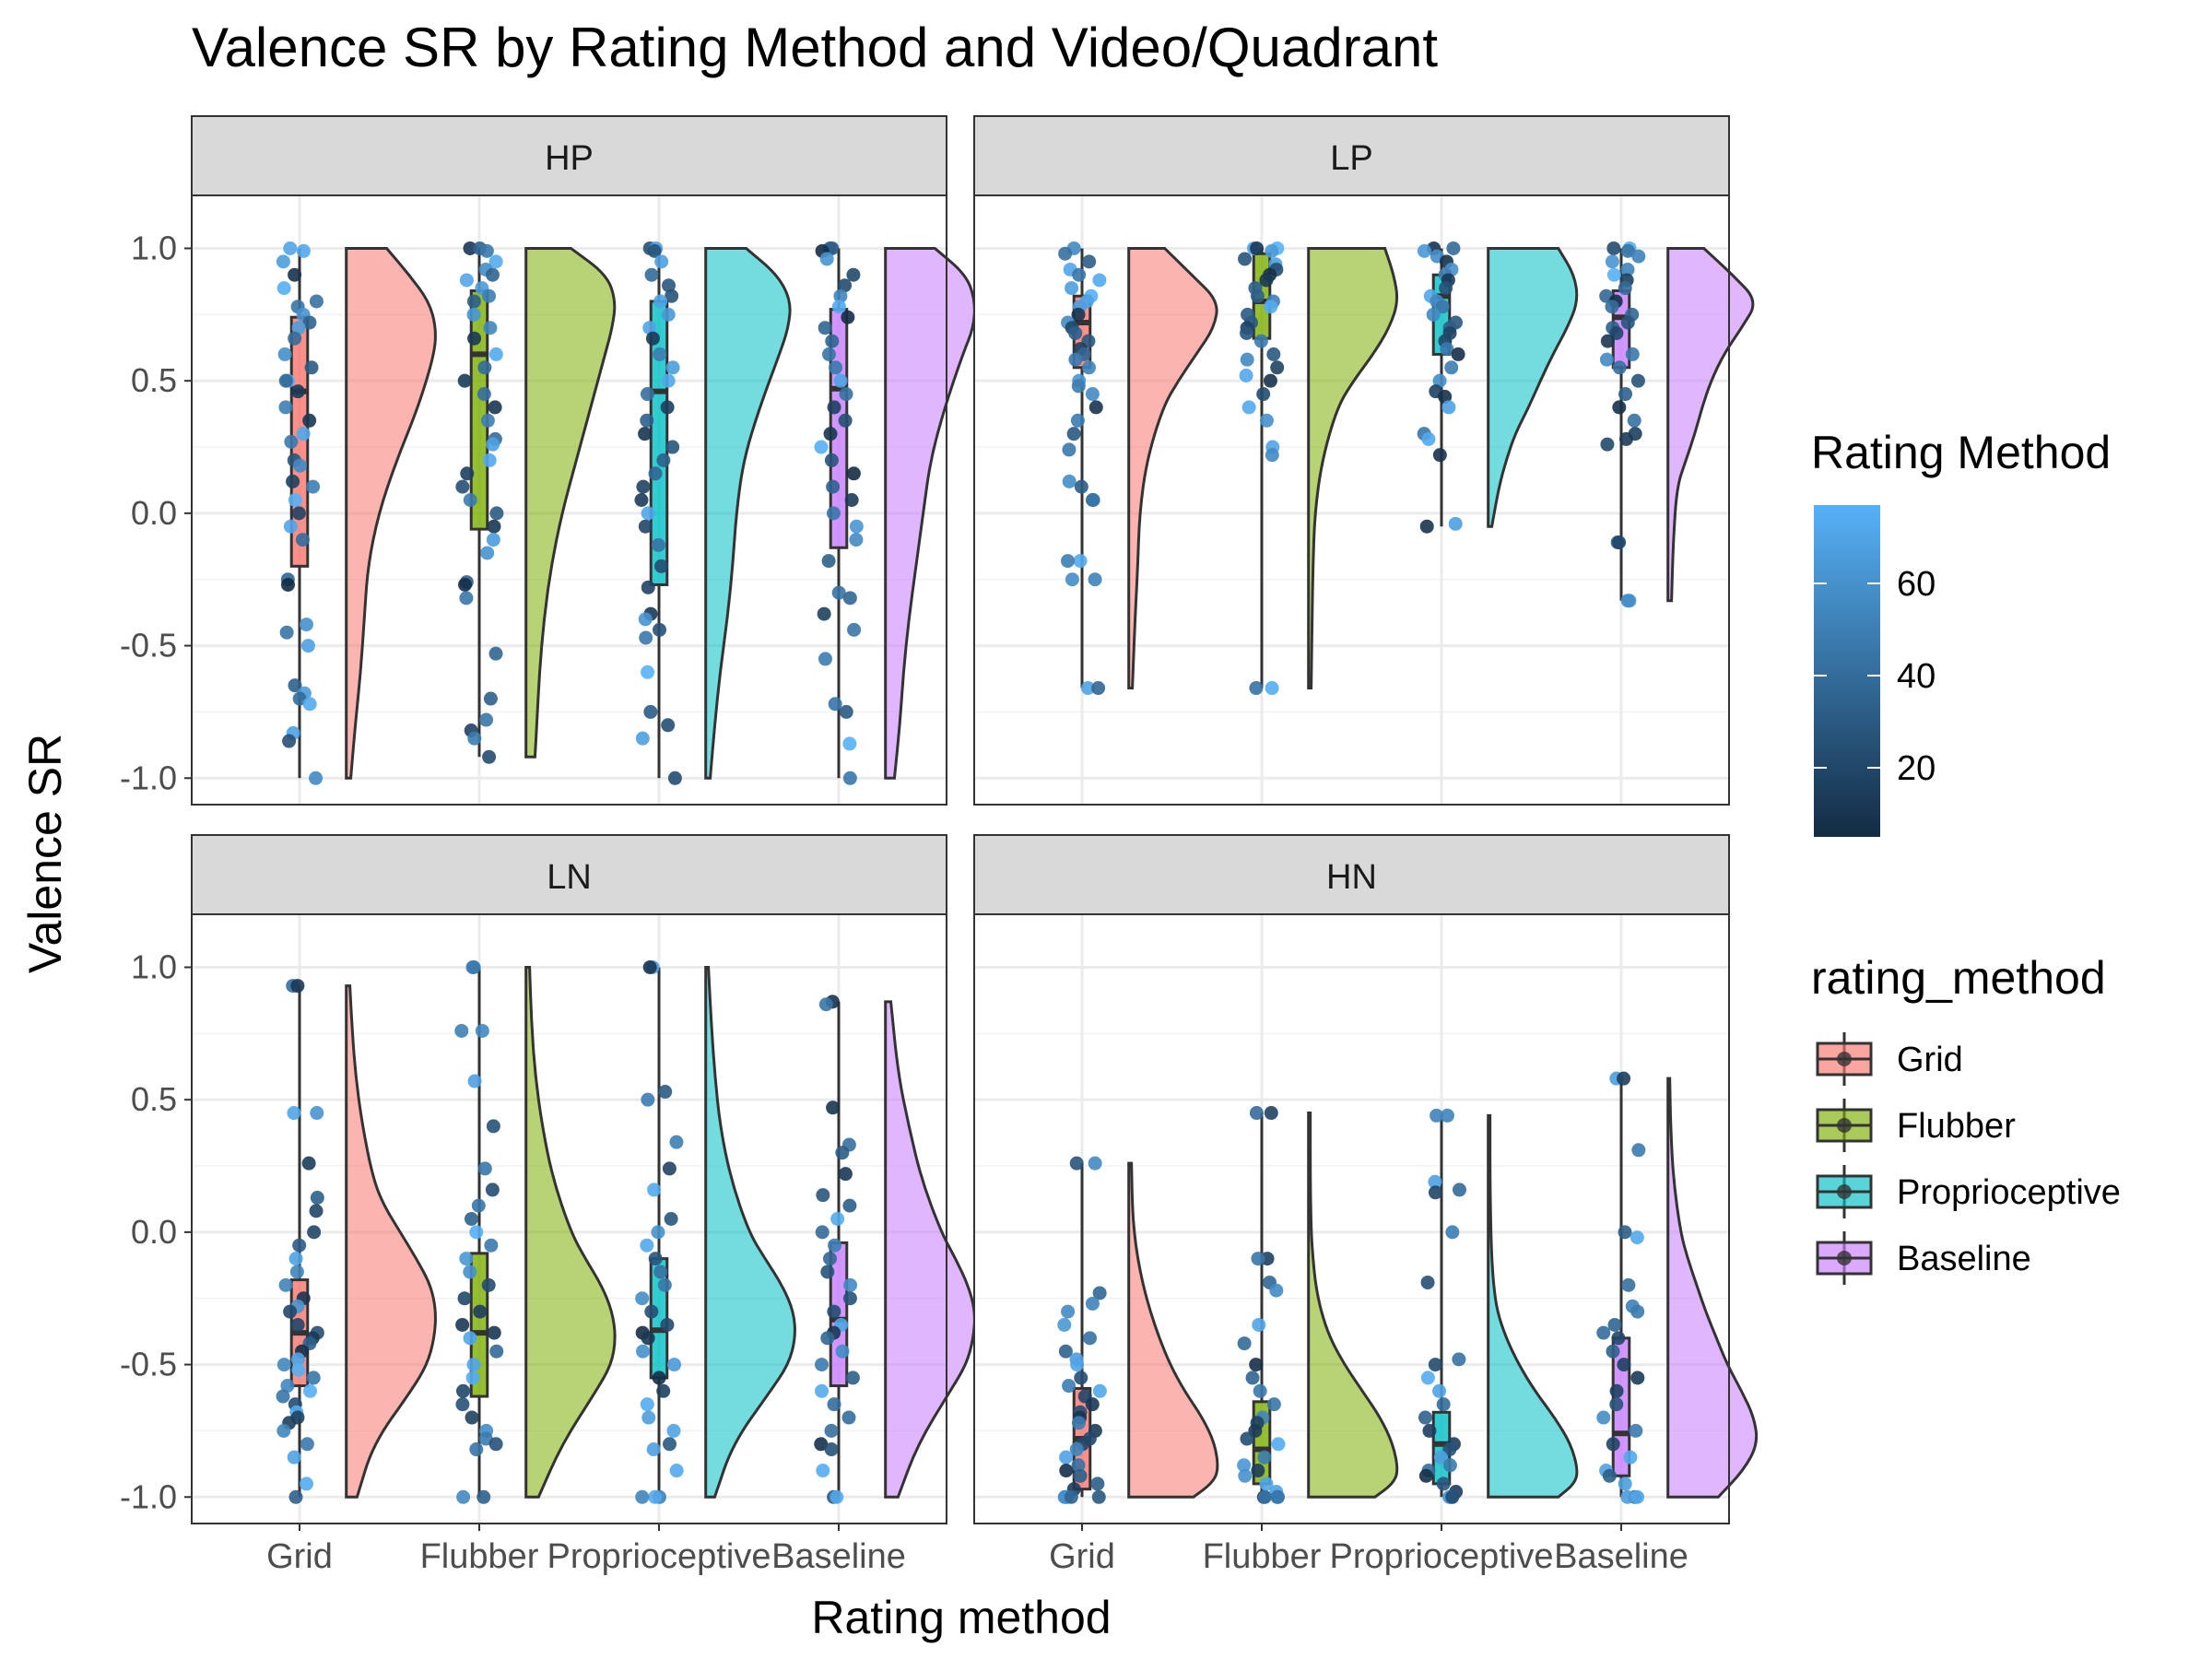 This screenshot has width=2212, height=1659. I want to click on x-tick-label: Baseline, so click(838, 1556).